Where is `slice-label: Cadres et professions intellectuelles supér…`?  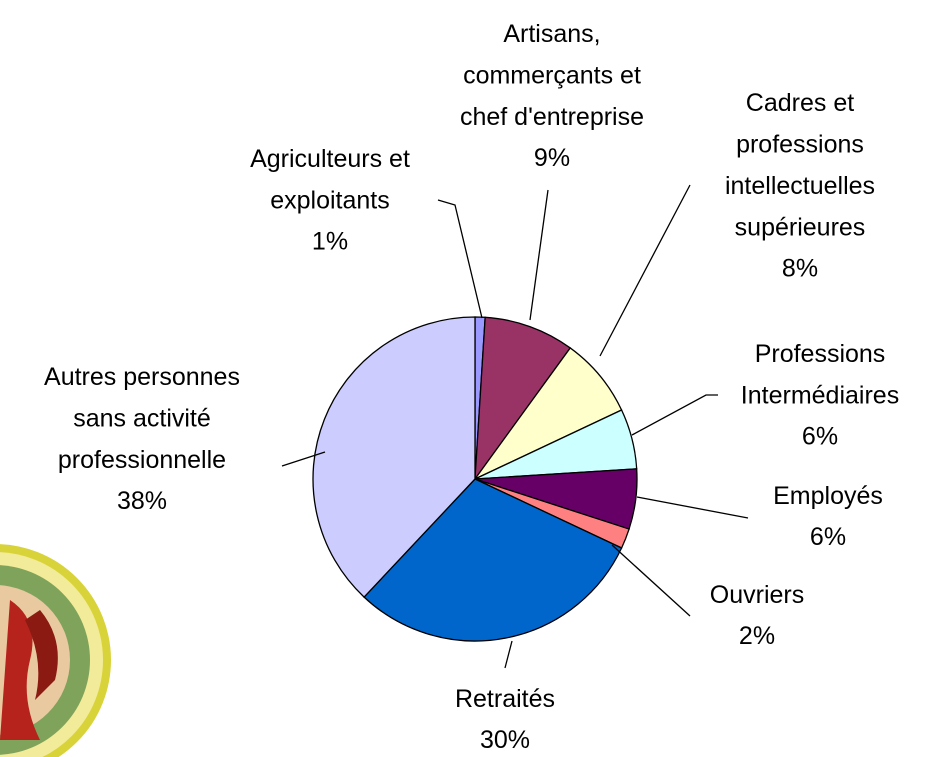
slice-label: Cadres et professions intellectuelles supér… is located at coordinates (800, 165).